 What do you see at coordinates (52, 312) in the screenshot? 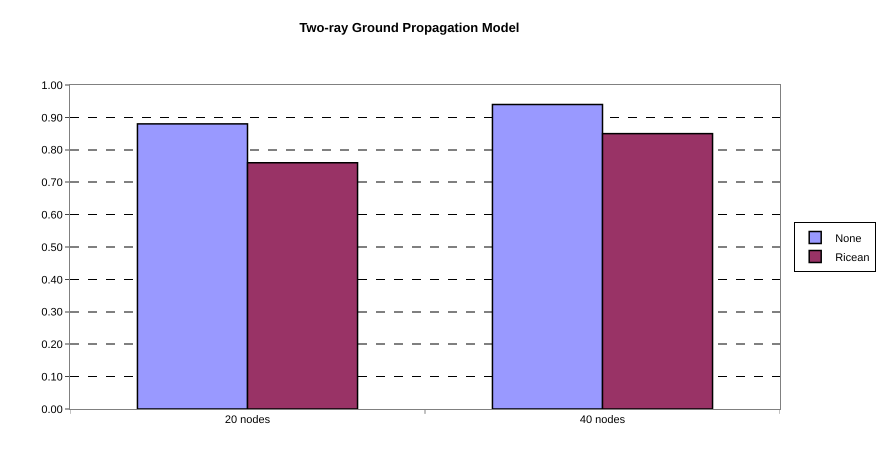
I see `y-tick-label: 0.30` at bounding box center [52, 312].